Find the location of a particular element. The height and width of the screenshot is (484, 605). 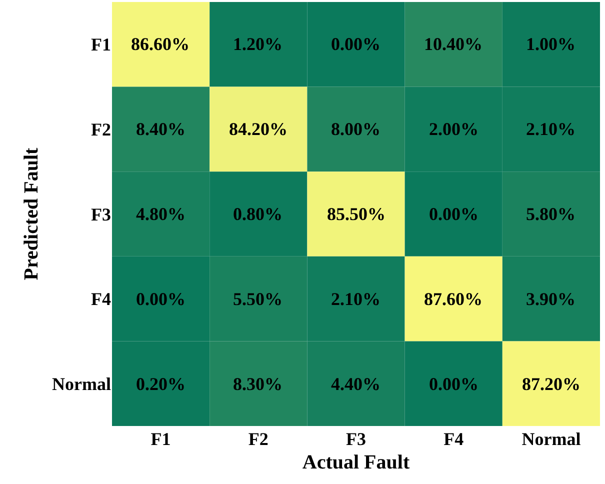

data-label: 0.20% is located at coordinates (161, 384).